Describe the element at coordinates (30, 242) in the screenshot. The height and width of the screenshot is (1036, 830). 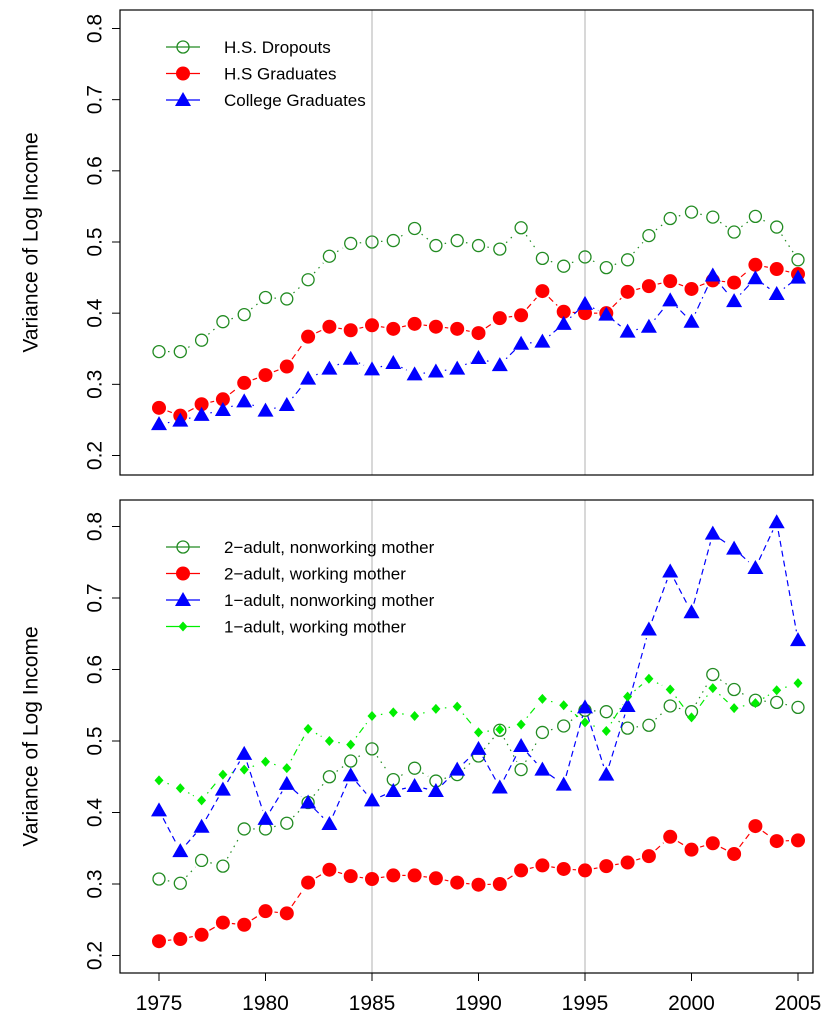
I see `y-axis-title: Variance of Log Income` at that location.